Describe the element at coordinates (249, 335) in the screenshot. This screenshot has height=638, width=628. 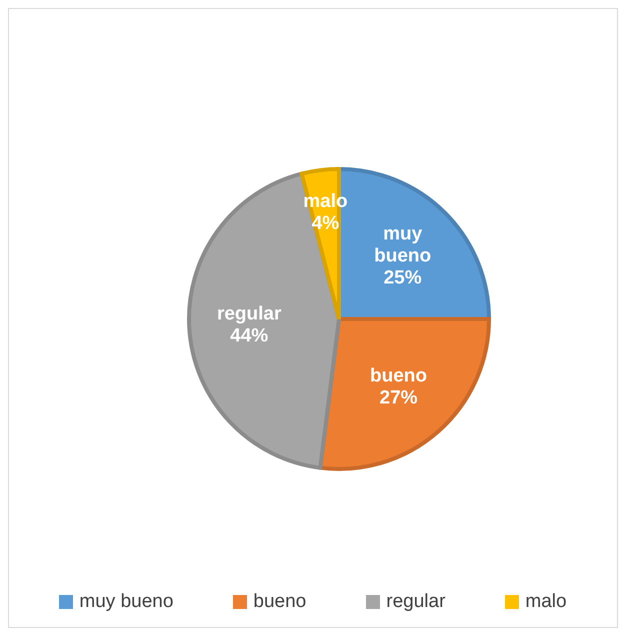
I see `data-label: 44%` at that location.